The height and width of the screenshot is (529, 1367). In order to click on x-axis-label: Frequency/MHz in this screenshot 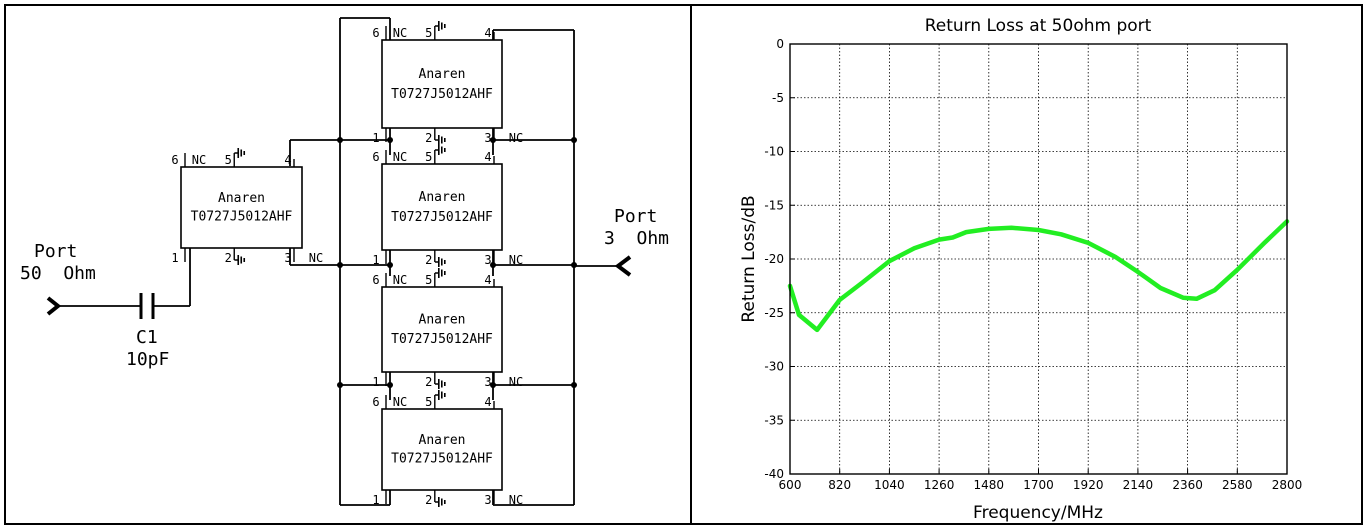, I will do `click(1038, 513)`.